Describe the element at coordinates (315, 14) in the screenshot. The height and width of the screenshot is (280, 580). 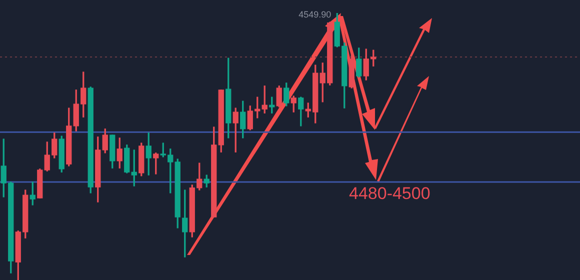
I see `annotation: 4549.90` at that location.